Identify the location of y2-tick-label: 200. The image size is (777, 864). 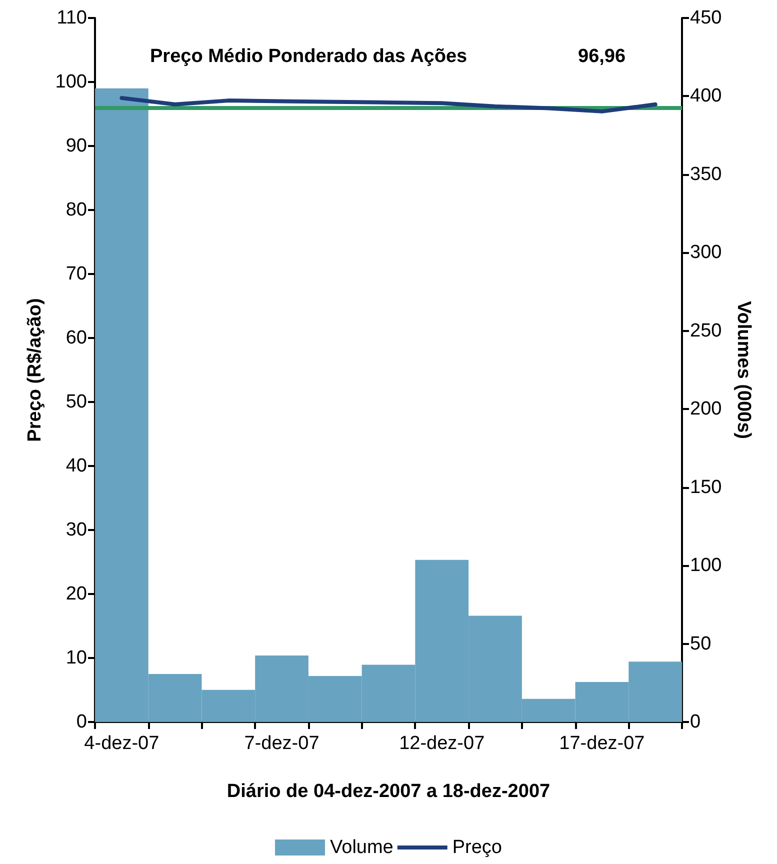
(706, 409).